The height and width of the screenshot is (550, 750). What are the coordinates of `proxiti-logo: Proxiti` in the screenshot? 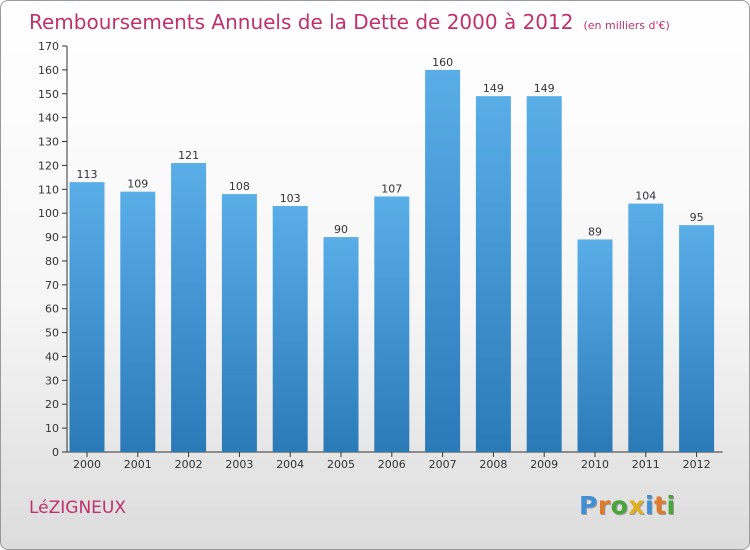 It's located at (627, 505).